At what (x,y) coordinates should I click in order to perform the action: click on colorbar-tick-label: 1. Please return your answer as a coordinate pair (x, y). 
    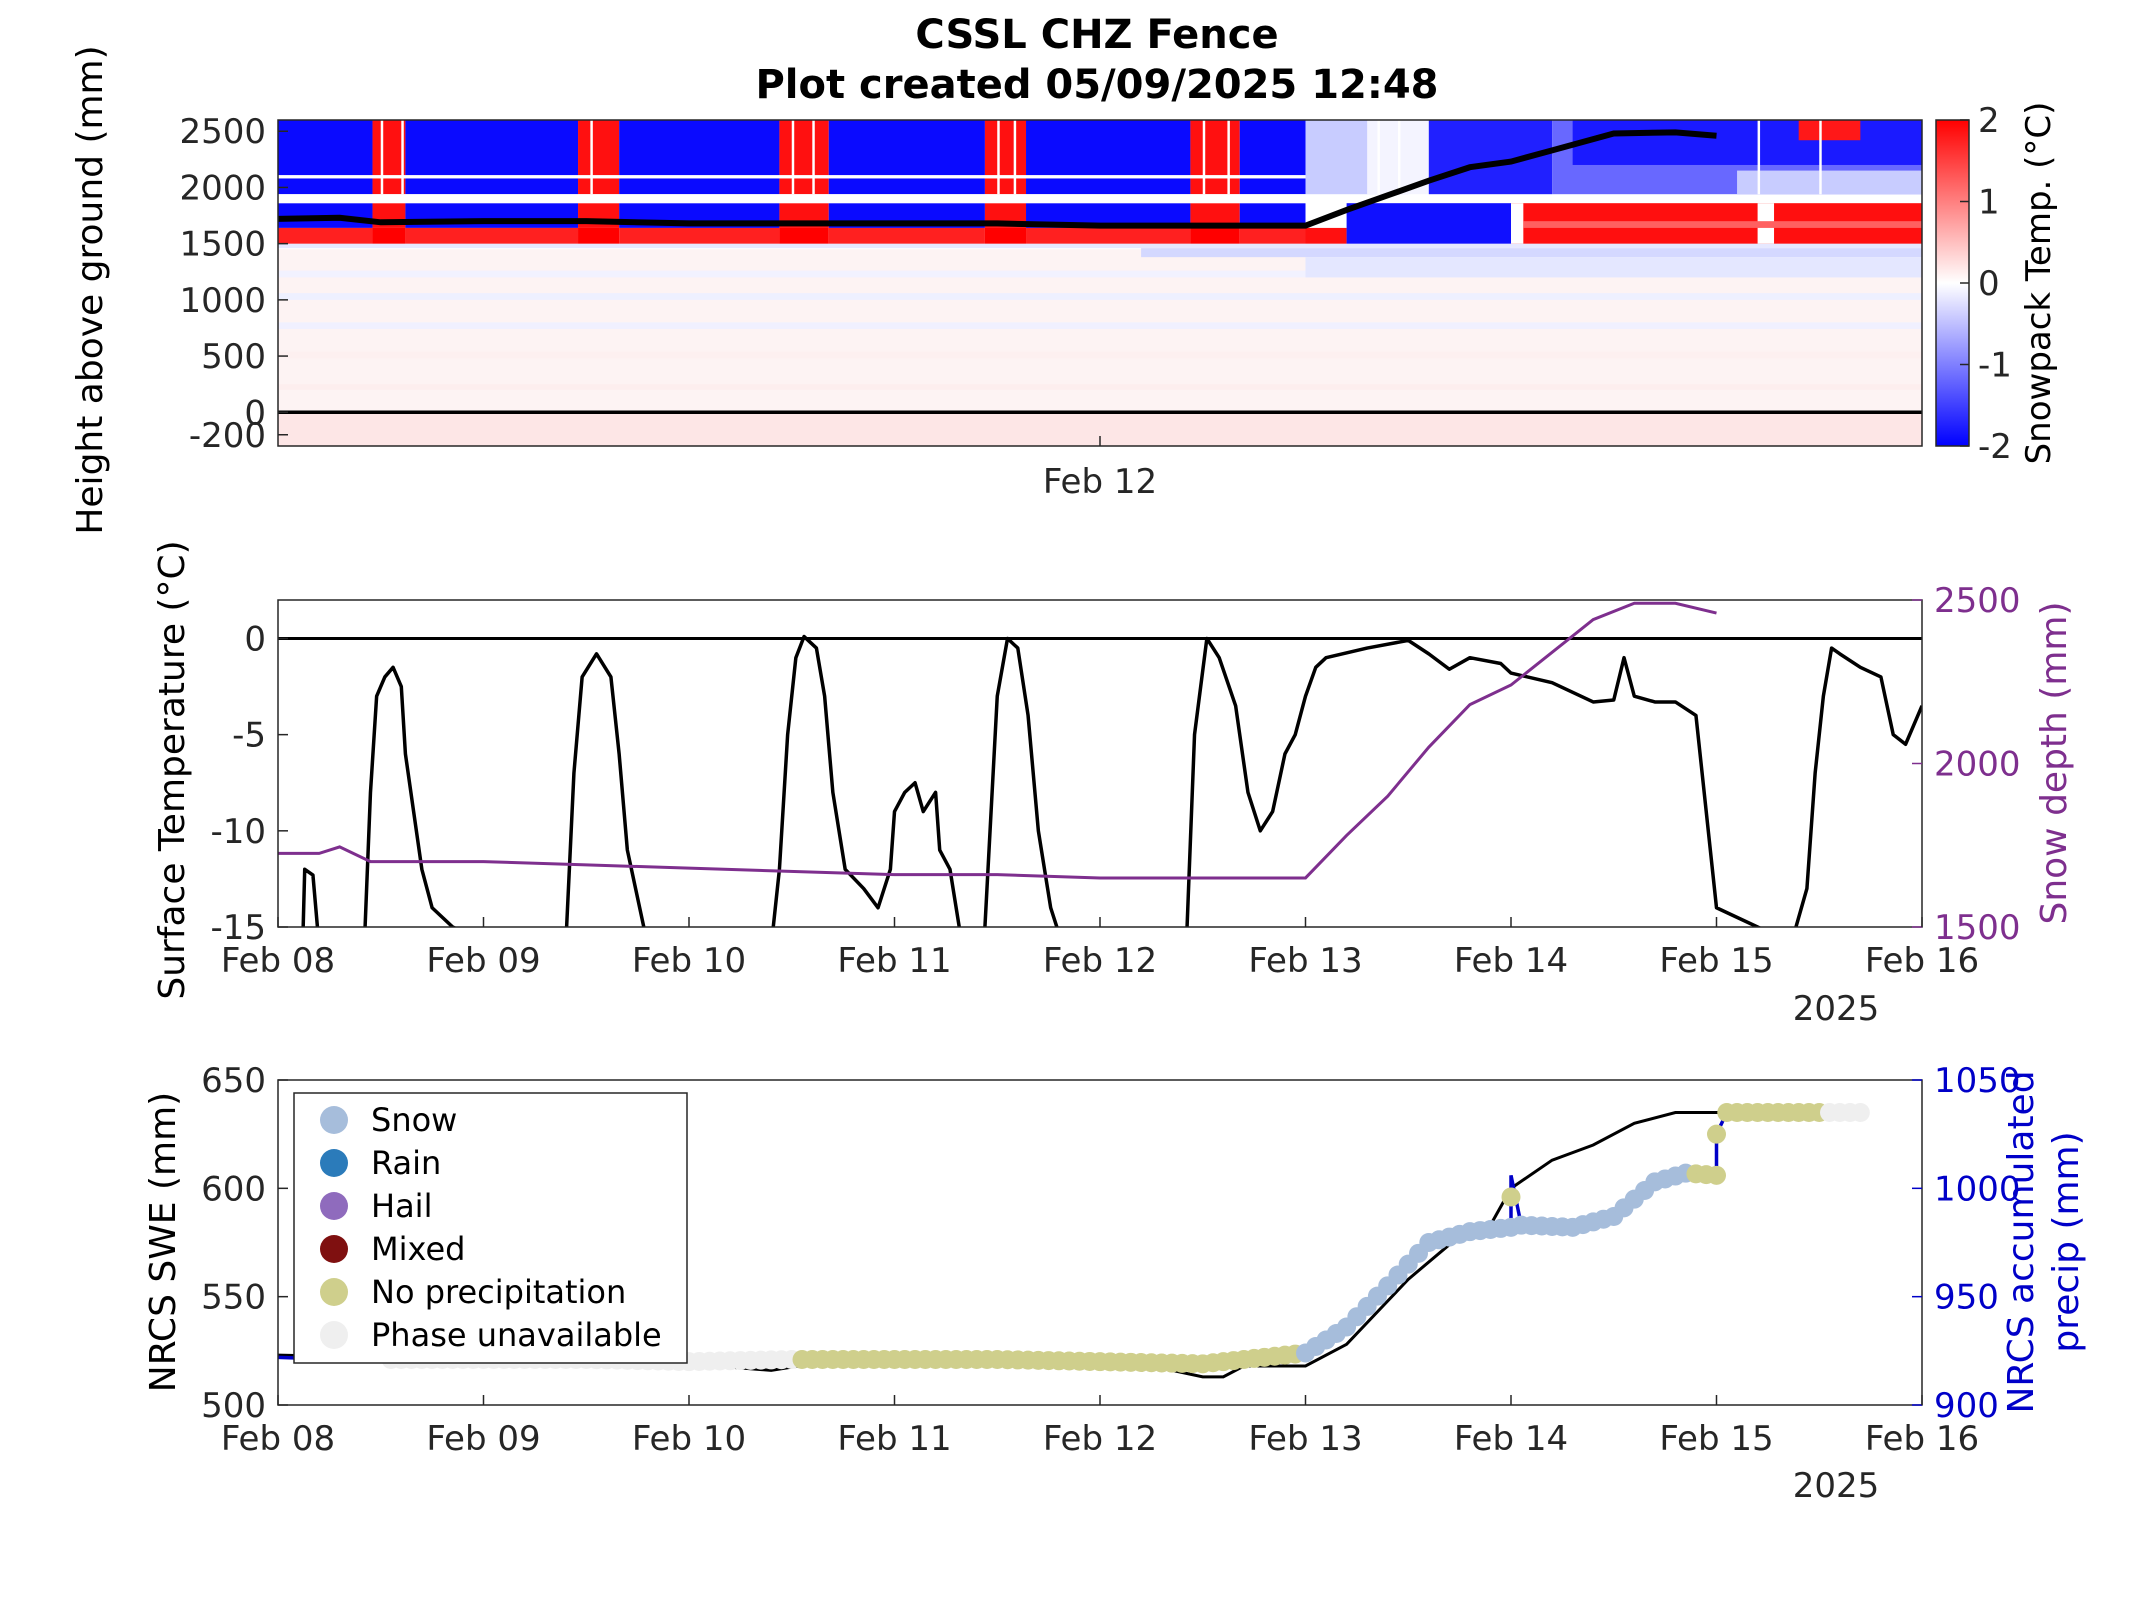
    Looking at the image, I should click on (1989, 203).